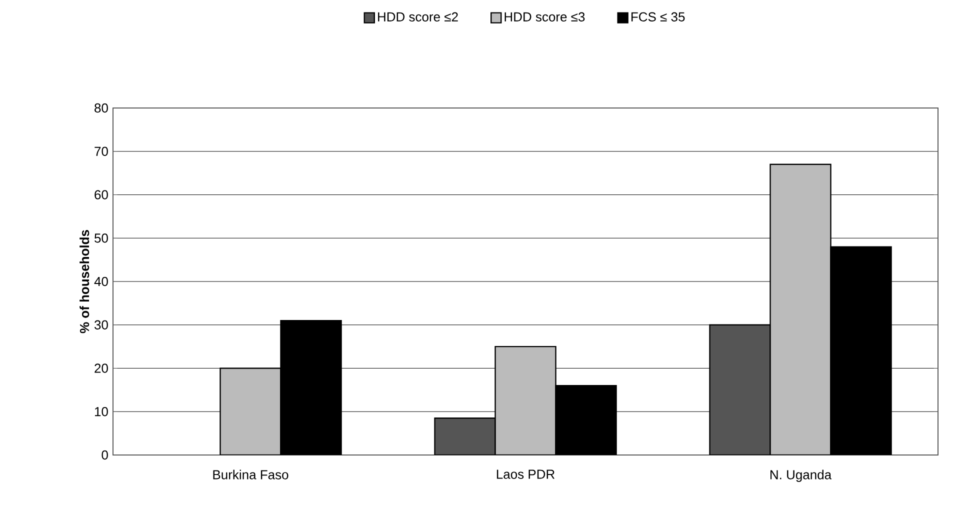 This screenshot has width=969, height=524. What do you see at coordinates (525, 474) in the screenshot?
I see `x-tick-label: Laos PDR` at bounding box center [525, 474].